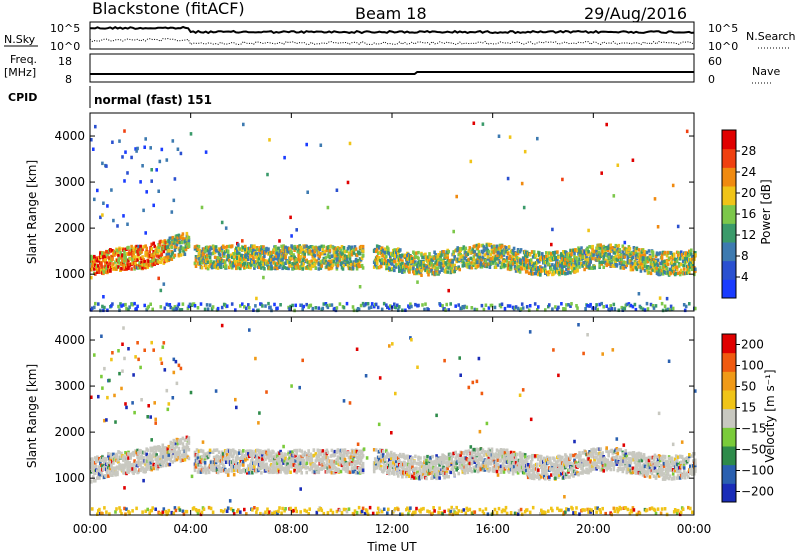  Describe the element at coordinates (745, 277) in the screenshot. I see `colorbar-tick-label: 4` at that location.